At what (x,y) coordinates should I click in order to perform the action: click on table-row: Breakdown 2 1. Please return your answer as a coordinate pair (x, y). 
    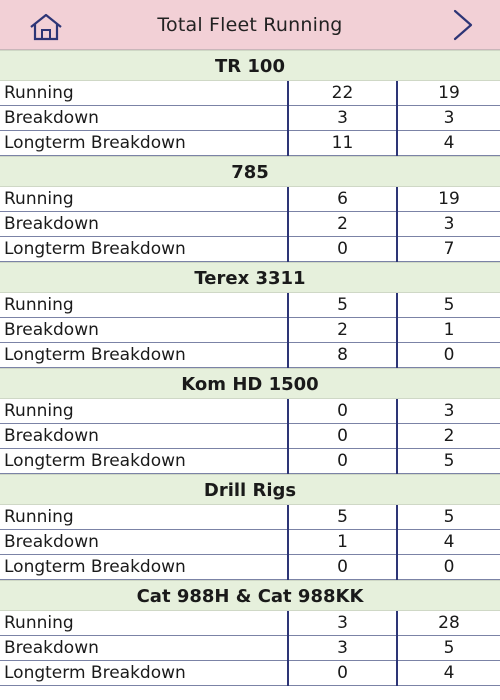
    Looking at the image, I should click on (250, 330).